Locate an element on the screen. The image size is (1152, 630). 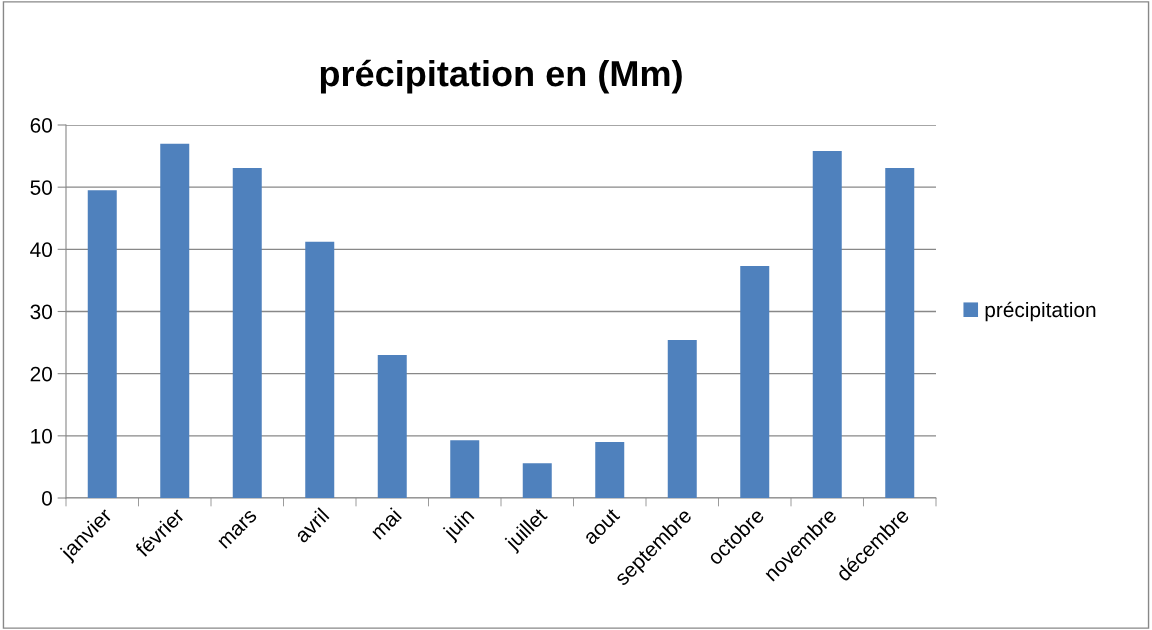
y-tick-label: 20 is located at coordinates (41, 374).